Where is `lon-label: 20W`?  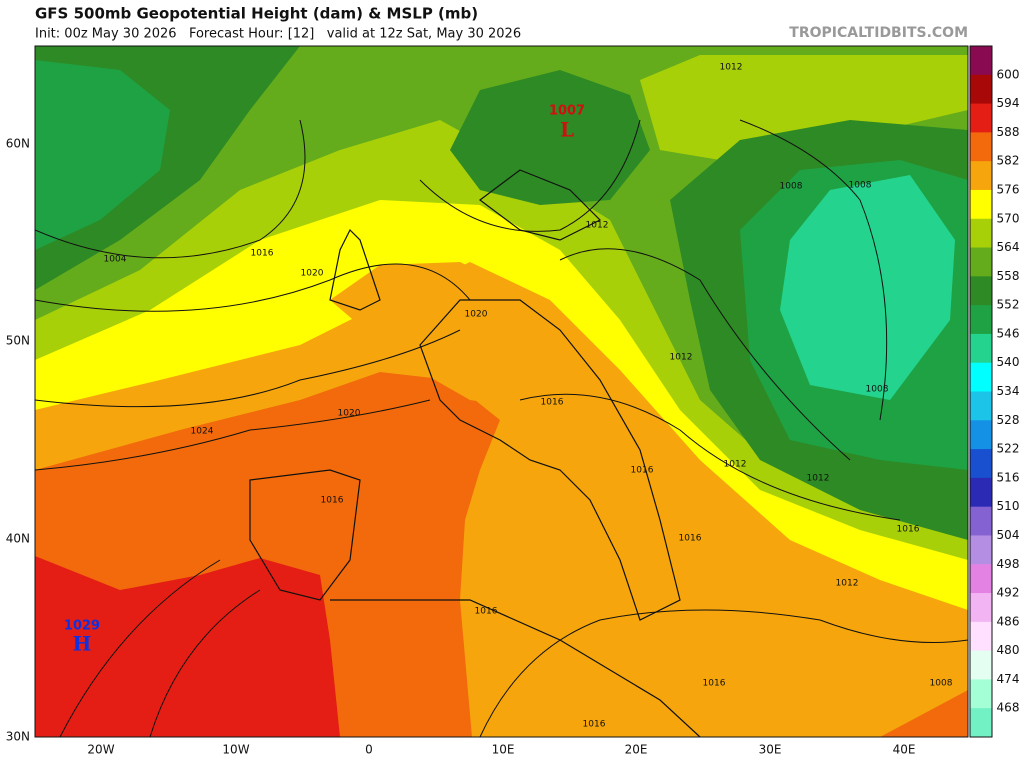 lon-label: 20W is located at coordinates (100, 750).